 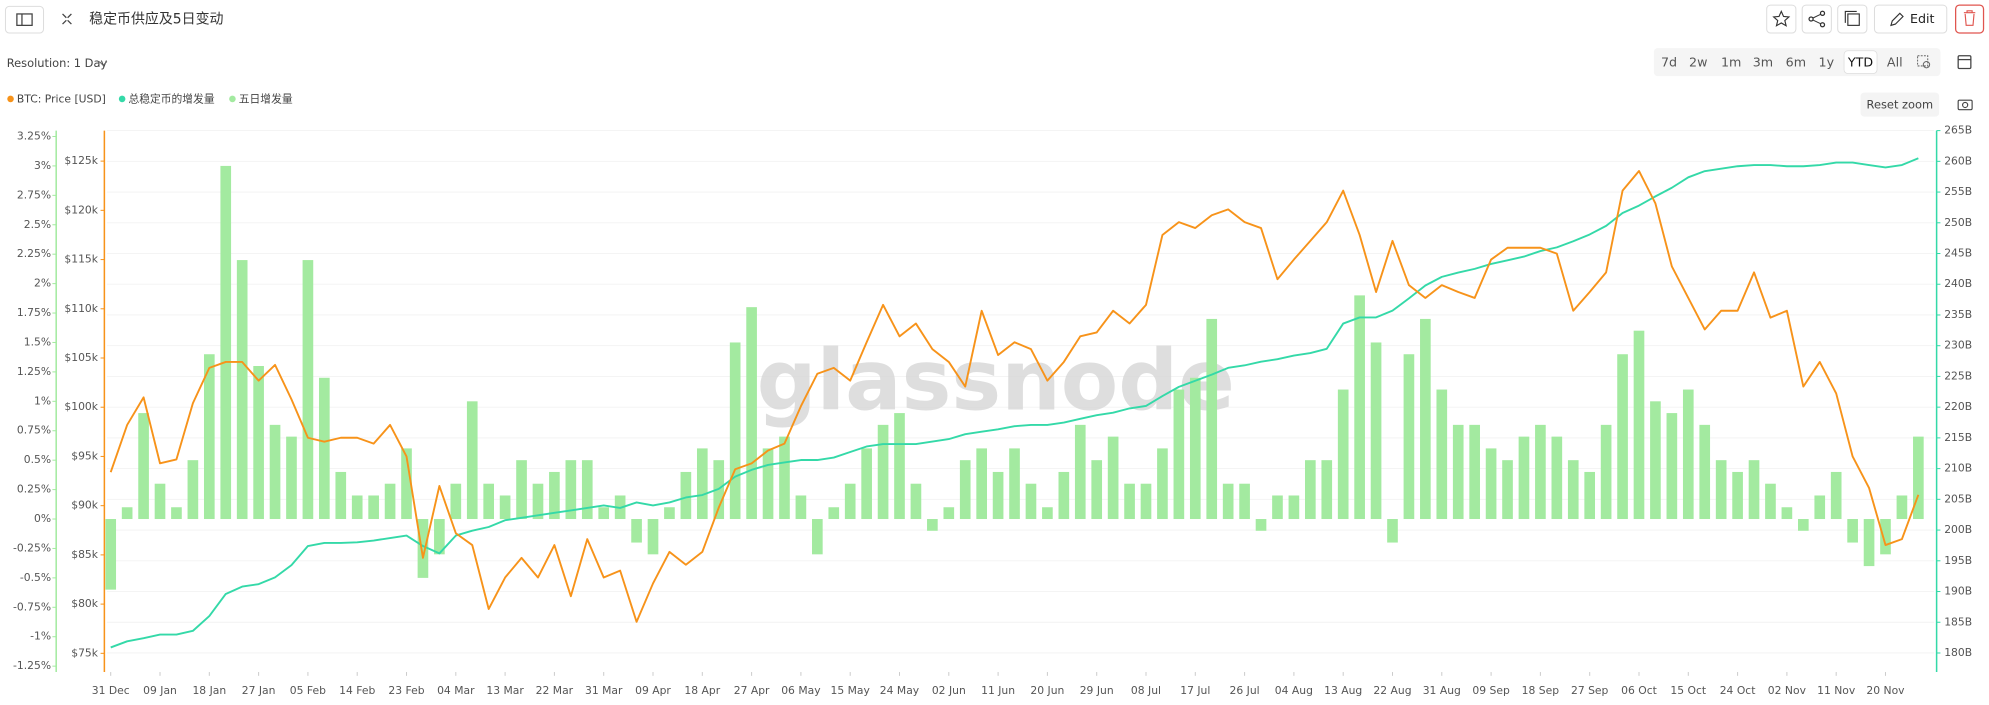 I want to click on range-active, so click(x=1860, y=62).